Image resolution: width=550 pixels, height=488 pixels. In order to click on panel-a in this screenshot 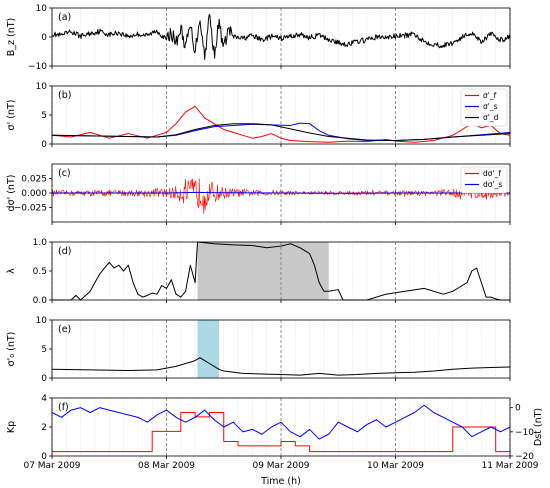, I will do `click(280, 38)`.